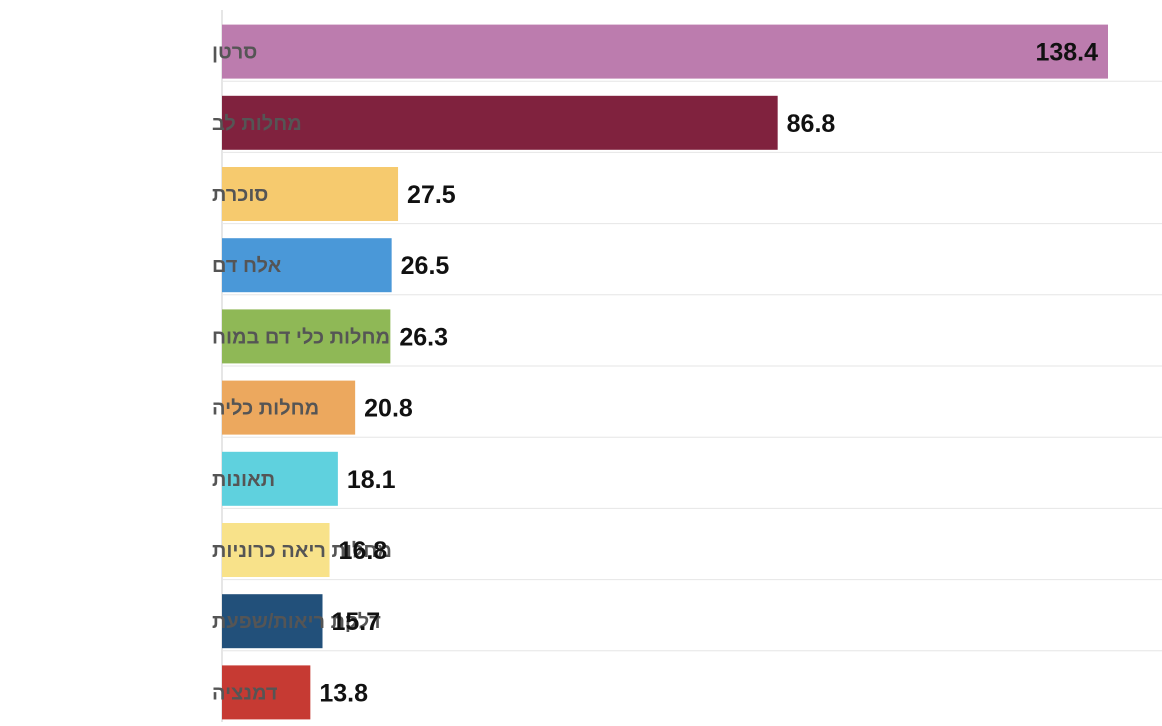 This screenshot has height=726, width=1162. What do you see at coordinates (245, 693) in the screenshot?
I see `category-label: דמנציה` at bounding box center [245, 693].